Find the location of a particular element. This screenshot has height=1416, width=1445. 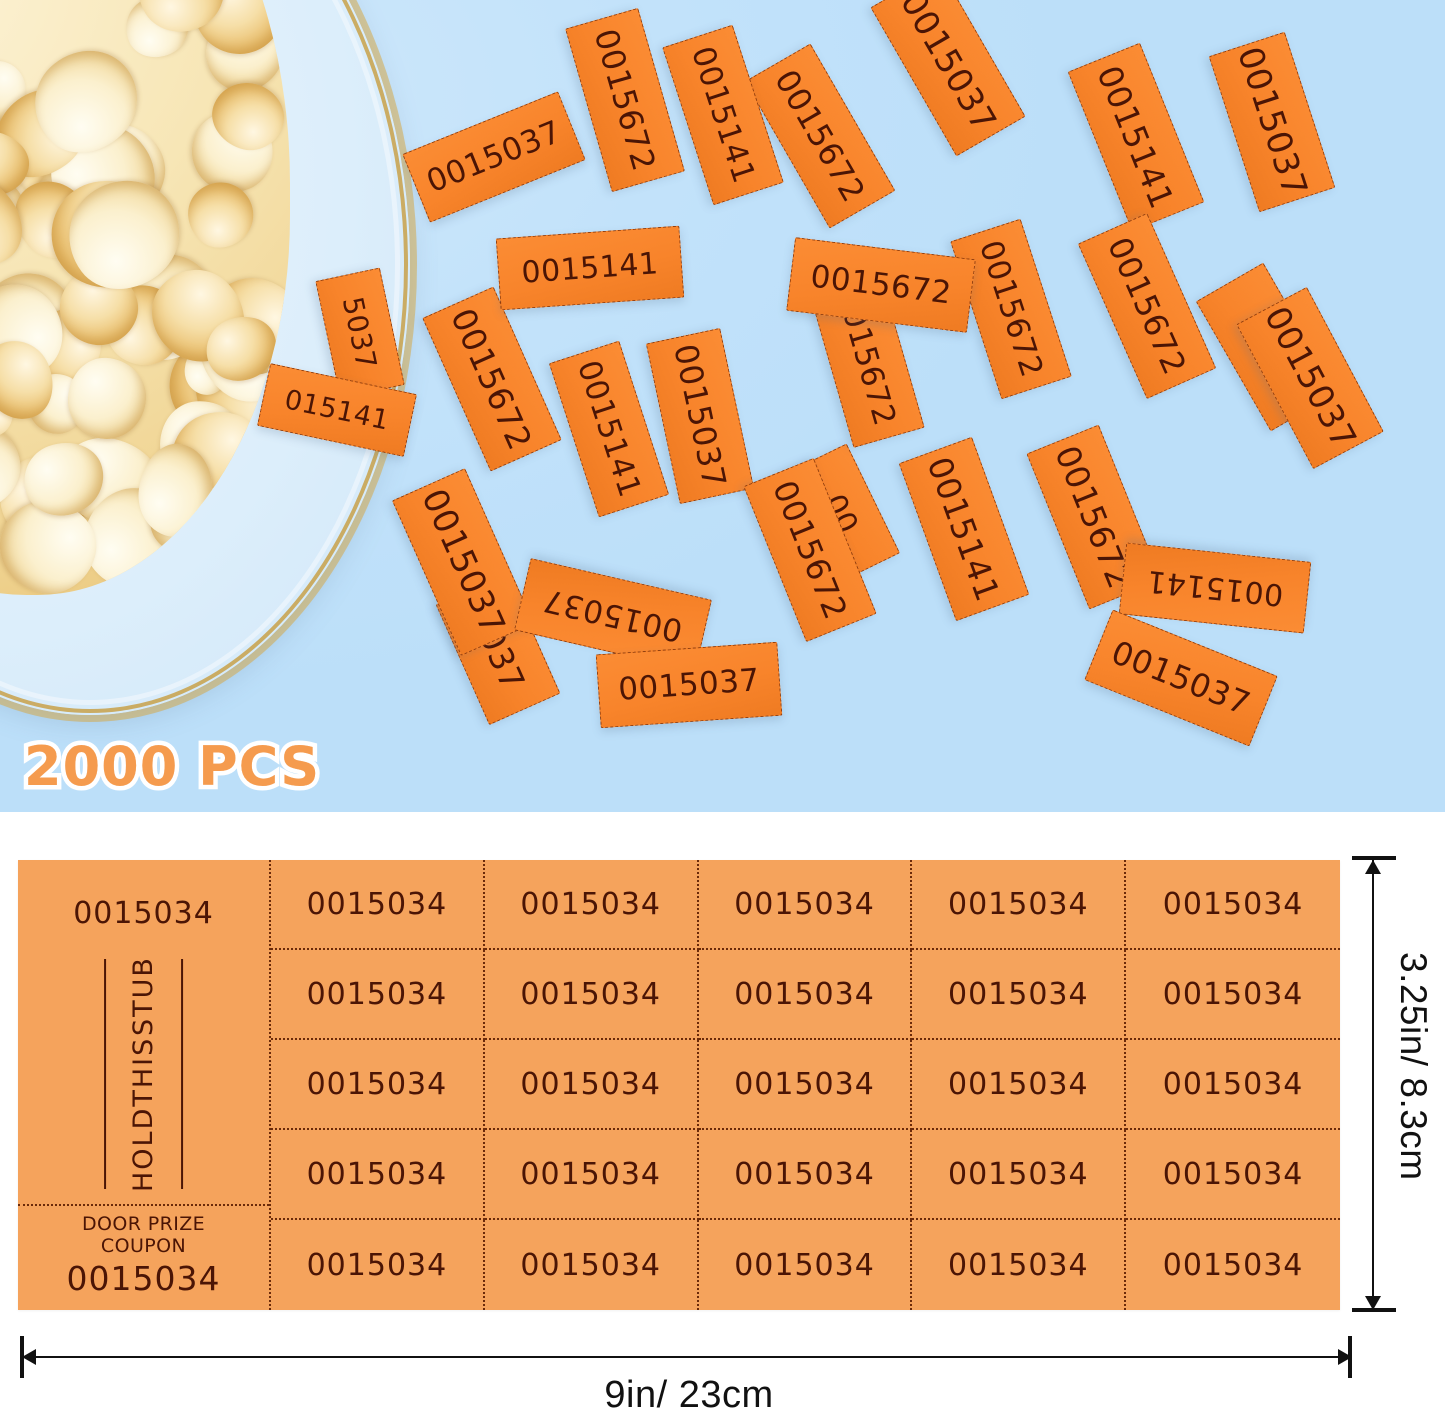

scattered-ticket: 0015141 is located at coordinates (590, 268).